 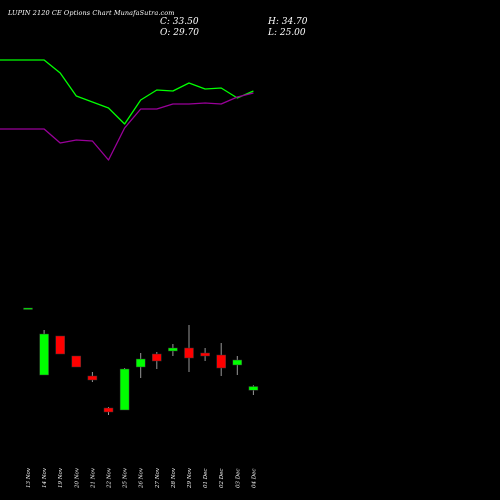 What do you see at coordinates (45, 477) in the screenshot?
I see `x-tick-label: 14 Nov` at bounding box center [45, 477].